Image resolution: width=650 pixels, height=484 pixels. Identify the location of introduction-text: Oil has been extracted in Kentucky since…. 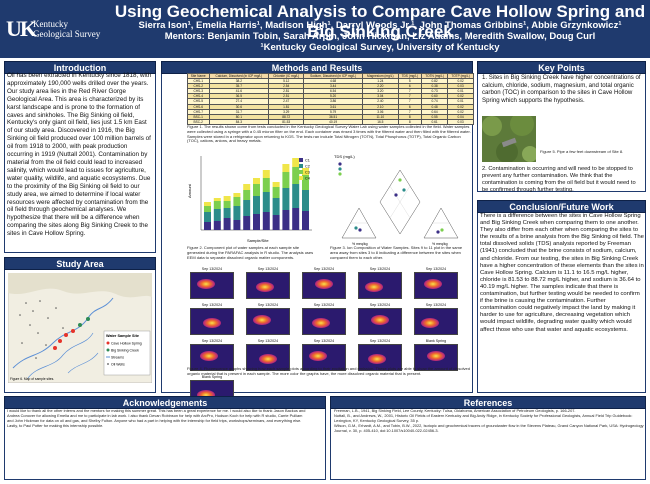
(79, 155).